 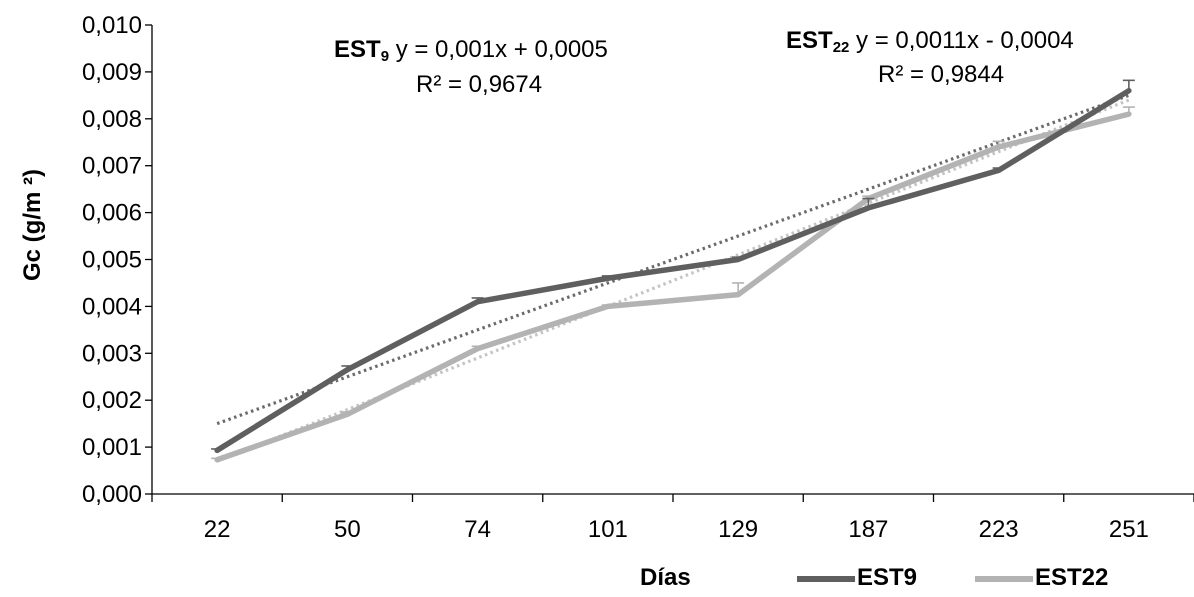 I want to click on legend-item-est22: EST22, so click(x=1041, y=578).